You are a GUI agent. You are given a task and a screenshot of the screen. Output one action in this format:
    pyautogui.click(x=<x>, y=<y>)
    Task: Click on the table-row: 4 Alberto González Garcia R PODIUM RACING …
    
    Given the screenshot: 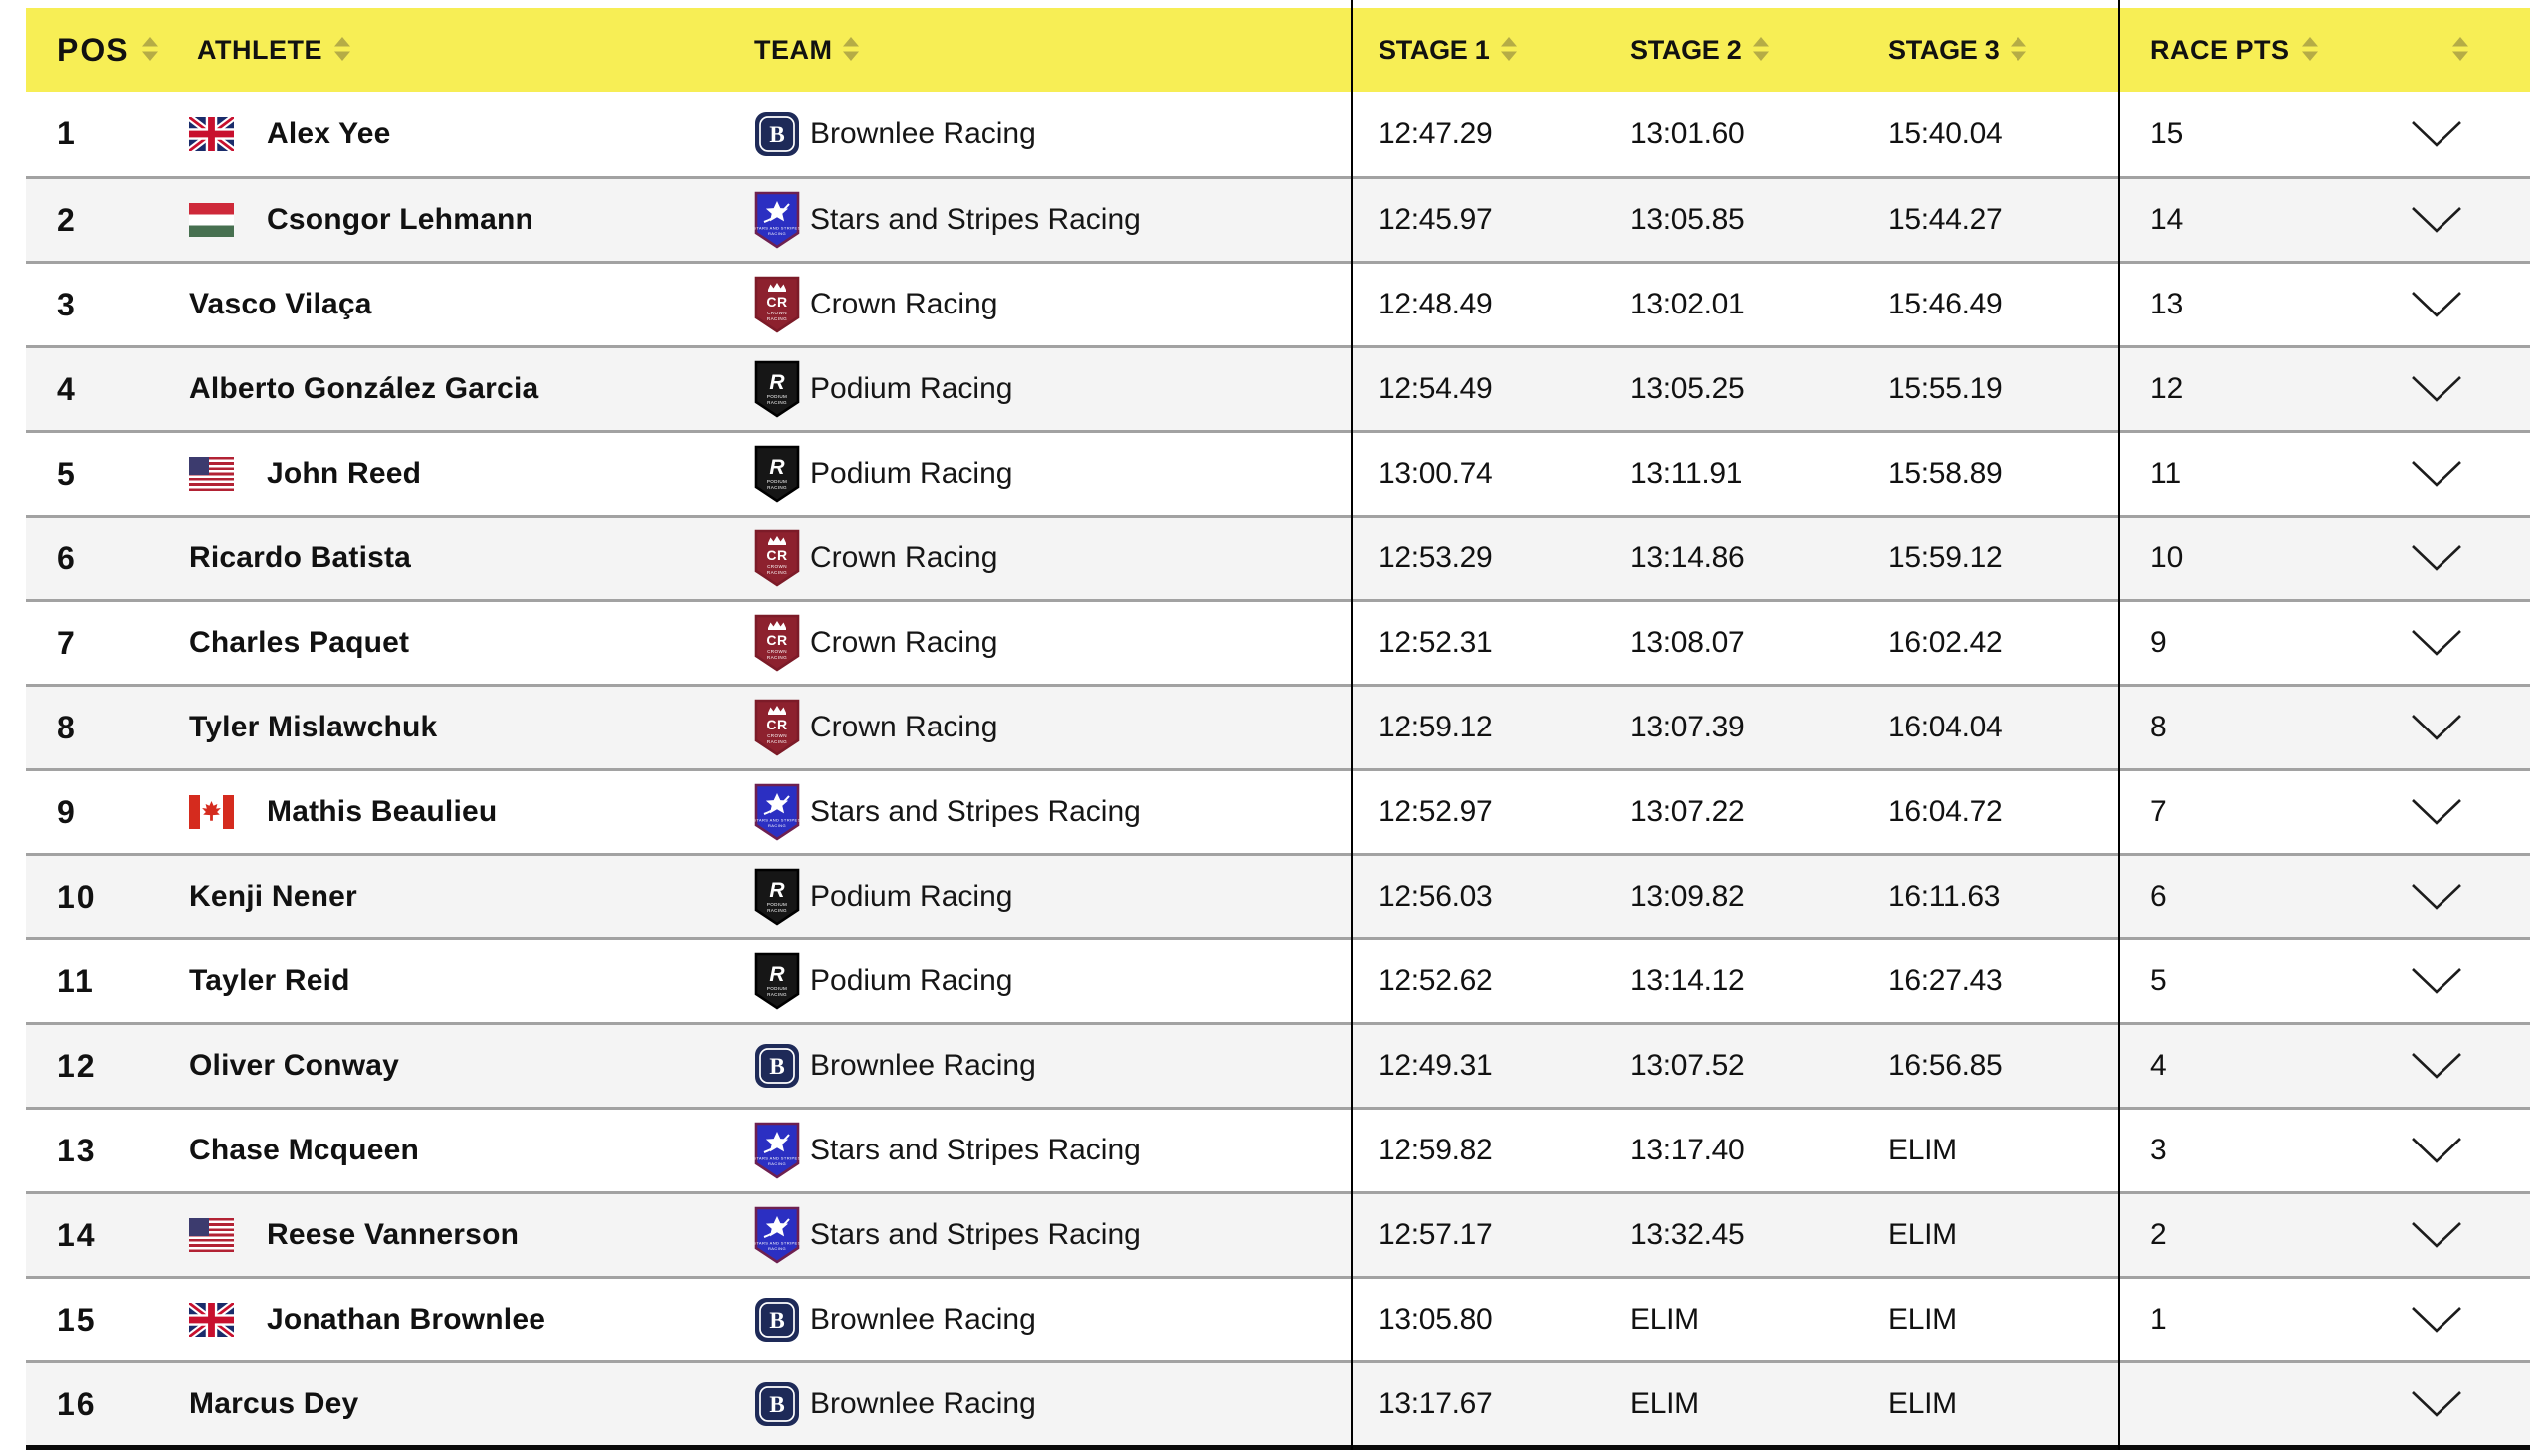 What is the action you would take?
    pyautogui.click(x=1278, y=387)
    